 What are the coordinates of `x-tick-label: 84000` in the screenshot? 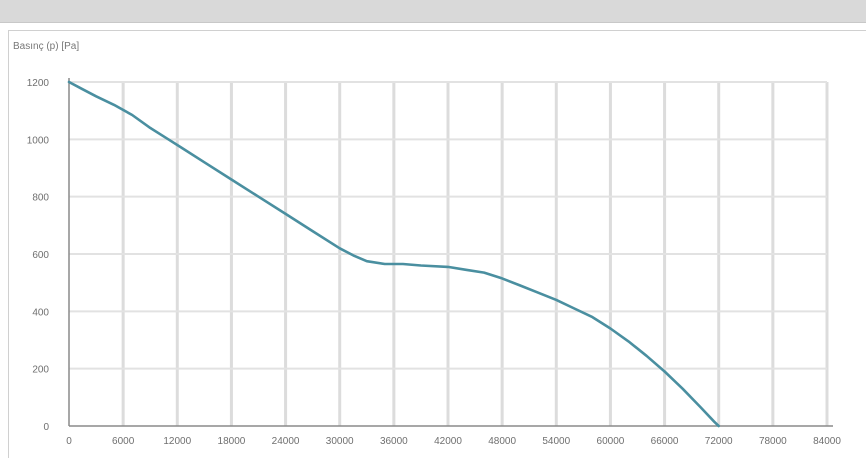 It's located at (827, 441).